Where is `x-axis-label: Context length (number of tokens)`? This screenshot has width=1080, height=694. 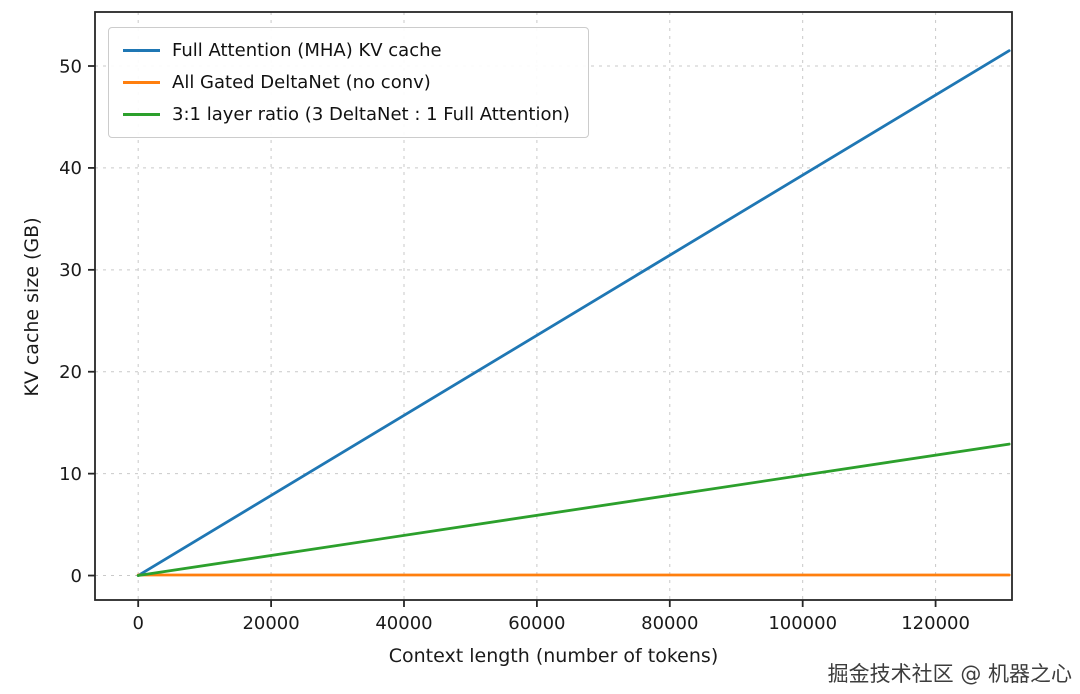
x-axis-label: Context length (number of tokens) is located at coordinates (553, 656).